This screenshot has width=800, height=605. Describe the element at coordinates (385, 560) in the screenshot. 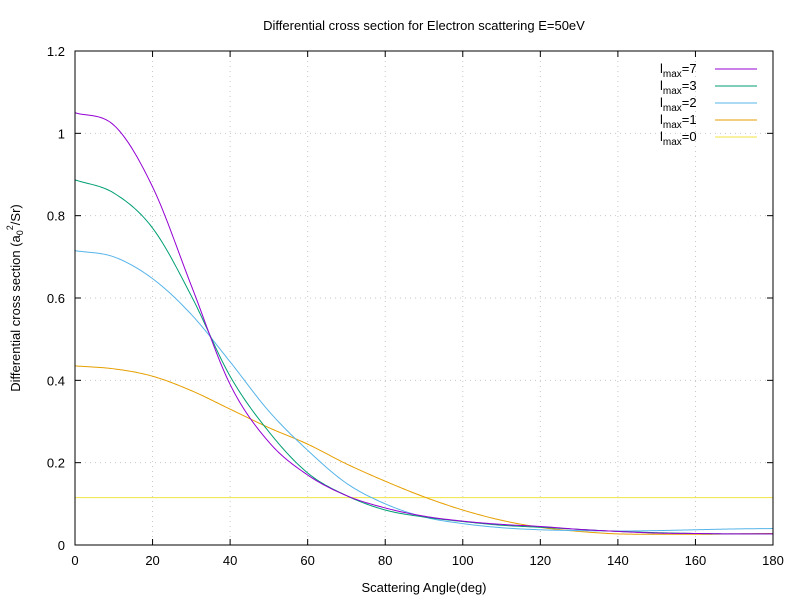

I see `x-tick-label: 80` at that location.